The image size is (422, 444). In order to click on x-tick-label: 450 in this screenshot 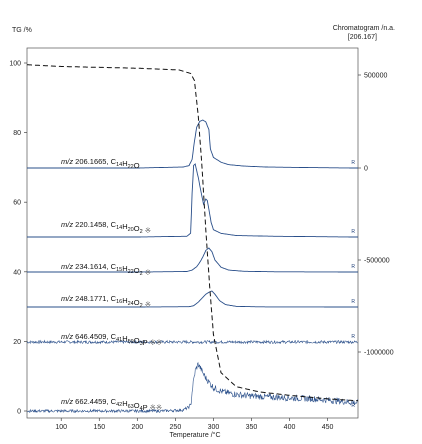, I will do `click(328, 427)`.